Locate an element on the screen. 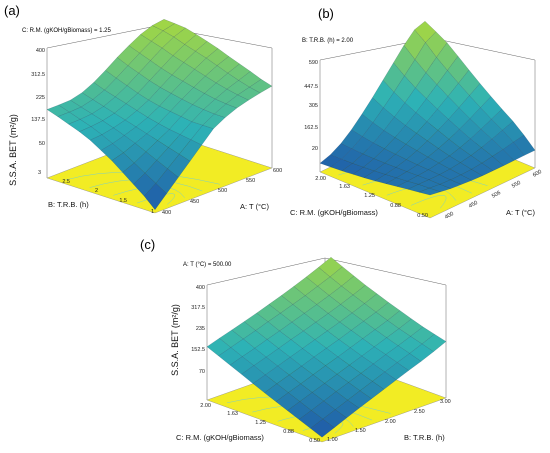 This screenshot has width=550, height=453. panel-b-z-label: C: R.M. (gKOH/gBiomass) is located at coordinates (334, 212).